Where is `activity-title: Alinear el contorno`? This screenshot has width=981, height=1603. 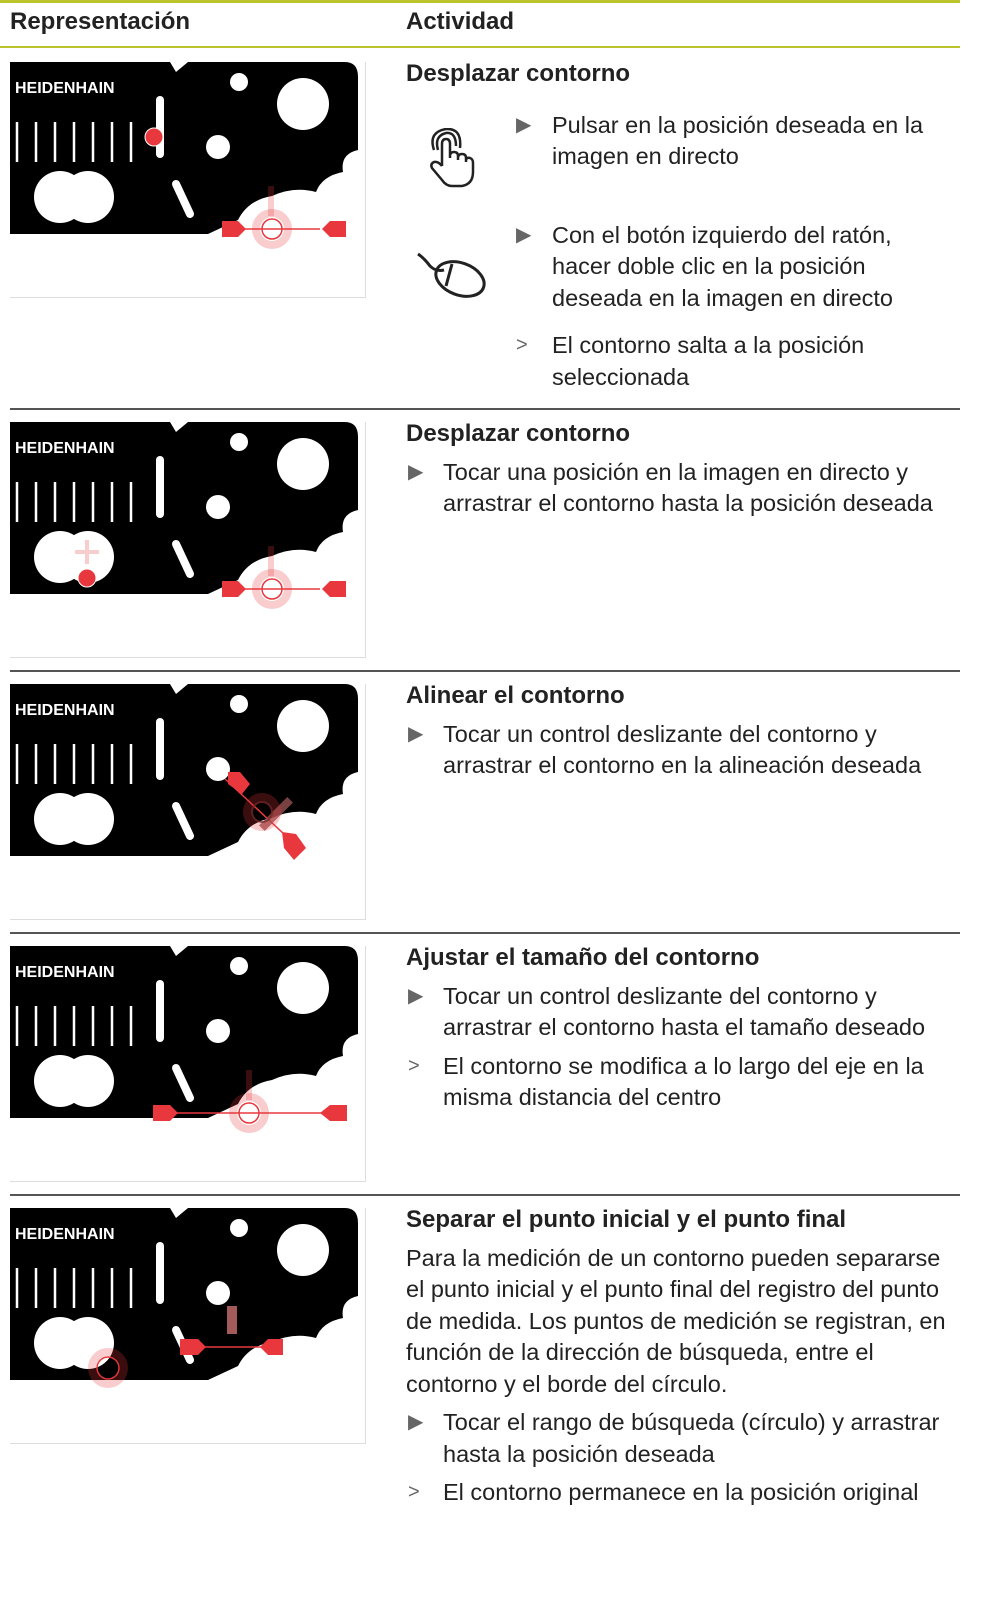 activity-title: Alinear el contorno is located at coordinates (515, 695).